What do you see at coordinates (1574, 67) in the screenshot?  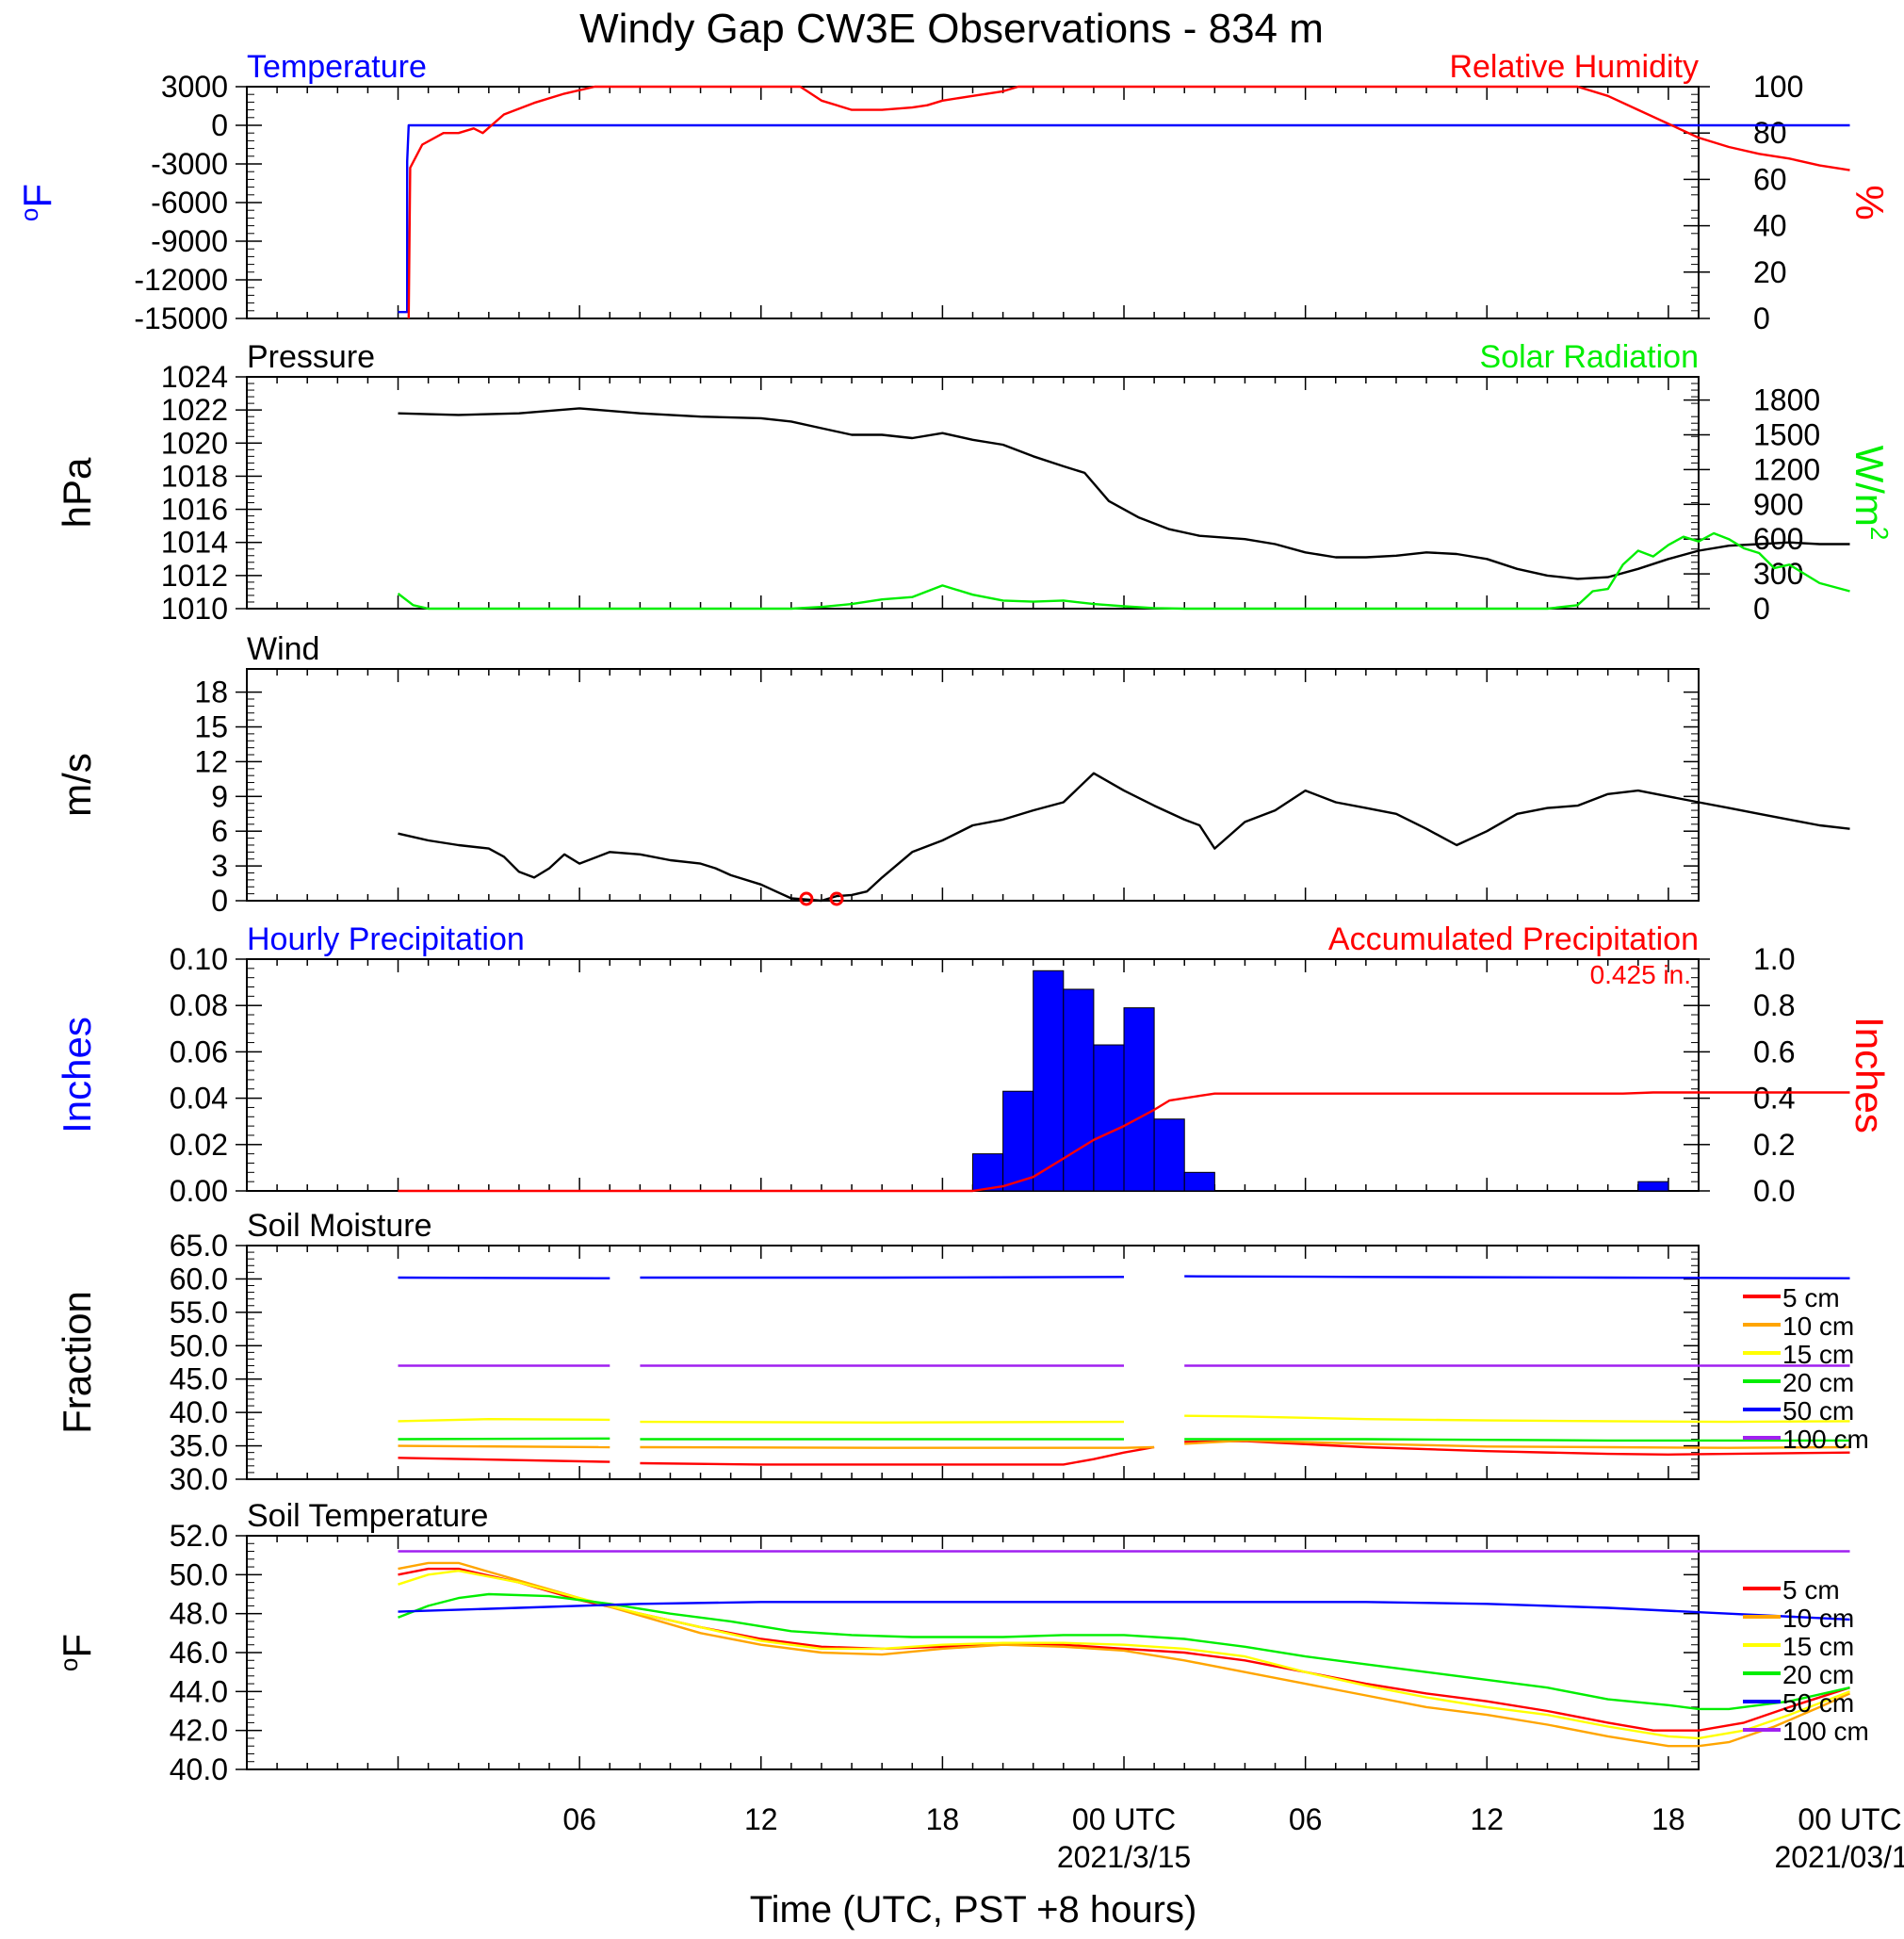 I see `panel-right-title: Relative Humidity` at bounding box center [1574, 67].